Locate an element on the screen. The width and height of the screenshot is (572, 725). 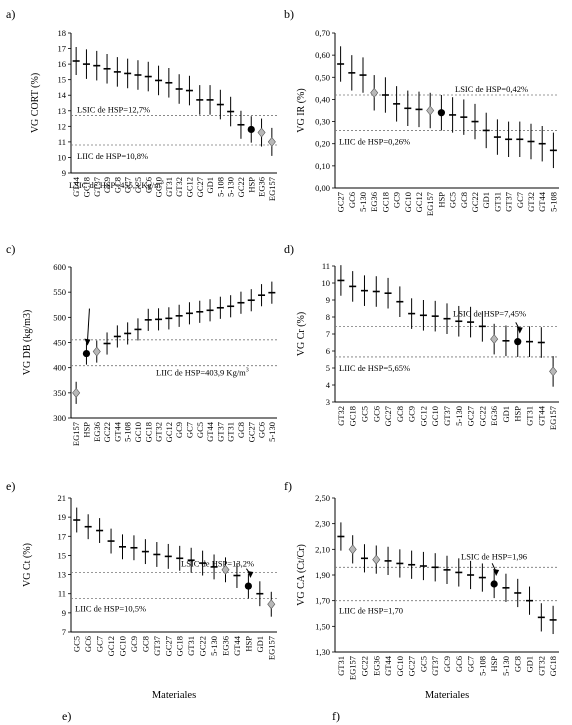
y-tick-label: 21 is located at coordinates (62, 498).